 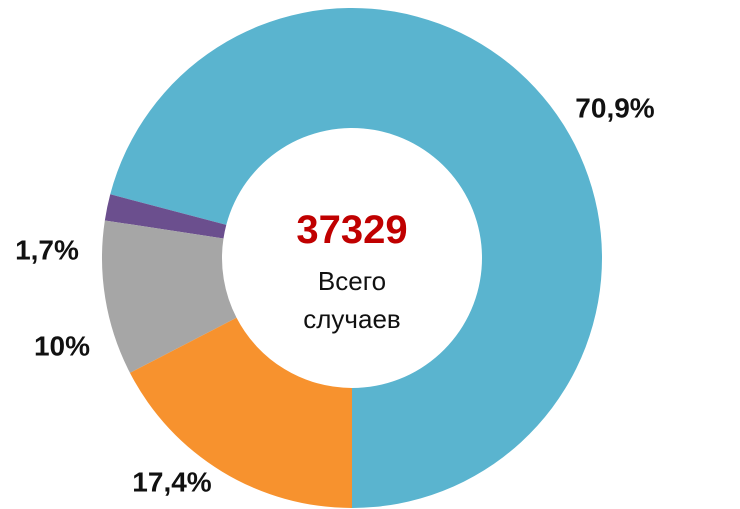 What do you see at coordinates (352, 230) in the screenshot?
I see `total-value: 37329` at bounding box center [352, 230].